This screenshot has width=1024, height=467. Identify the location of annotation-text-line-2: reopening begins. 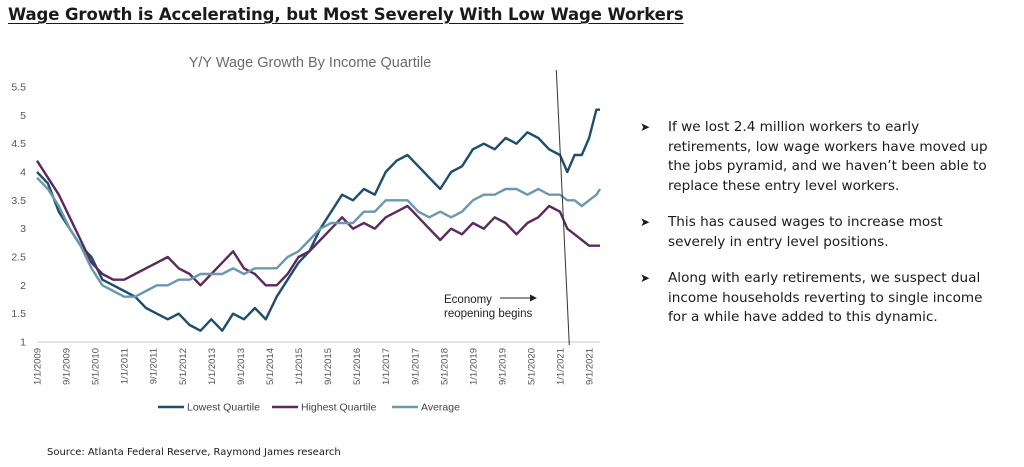
(488, 314).